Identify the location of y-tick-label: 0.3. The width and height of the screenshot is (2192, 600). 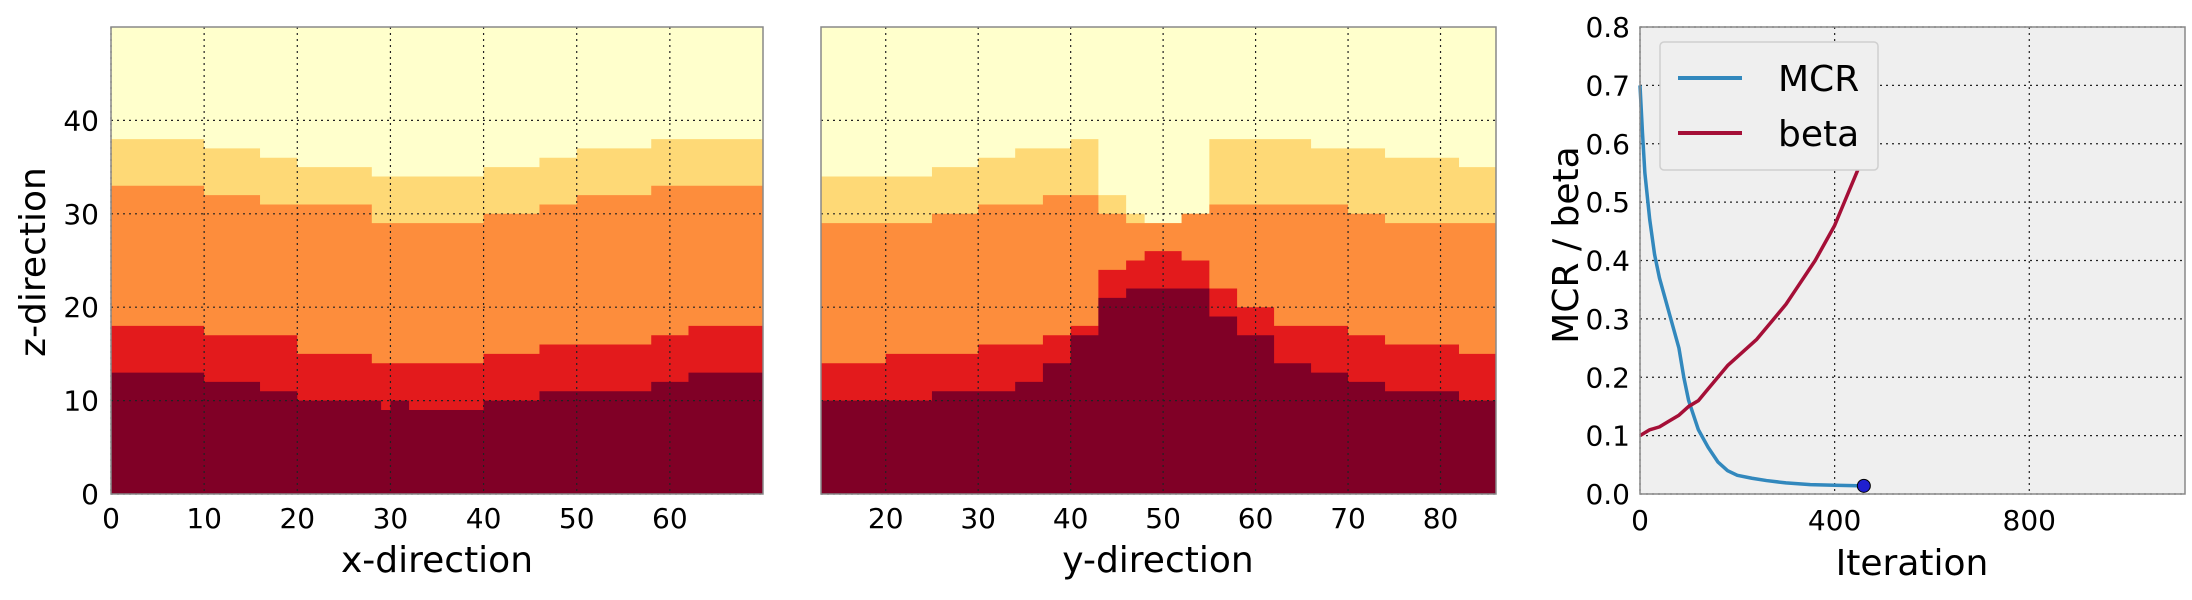
(1607, 319).